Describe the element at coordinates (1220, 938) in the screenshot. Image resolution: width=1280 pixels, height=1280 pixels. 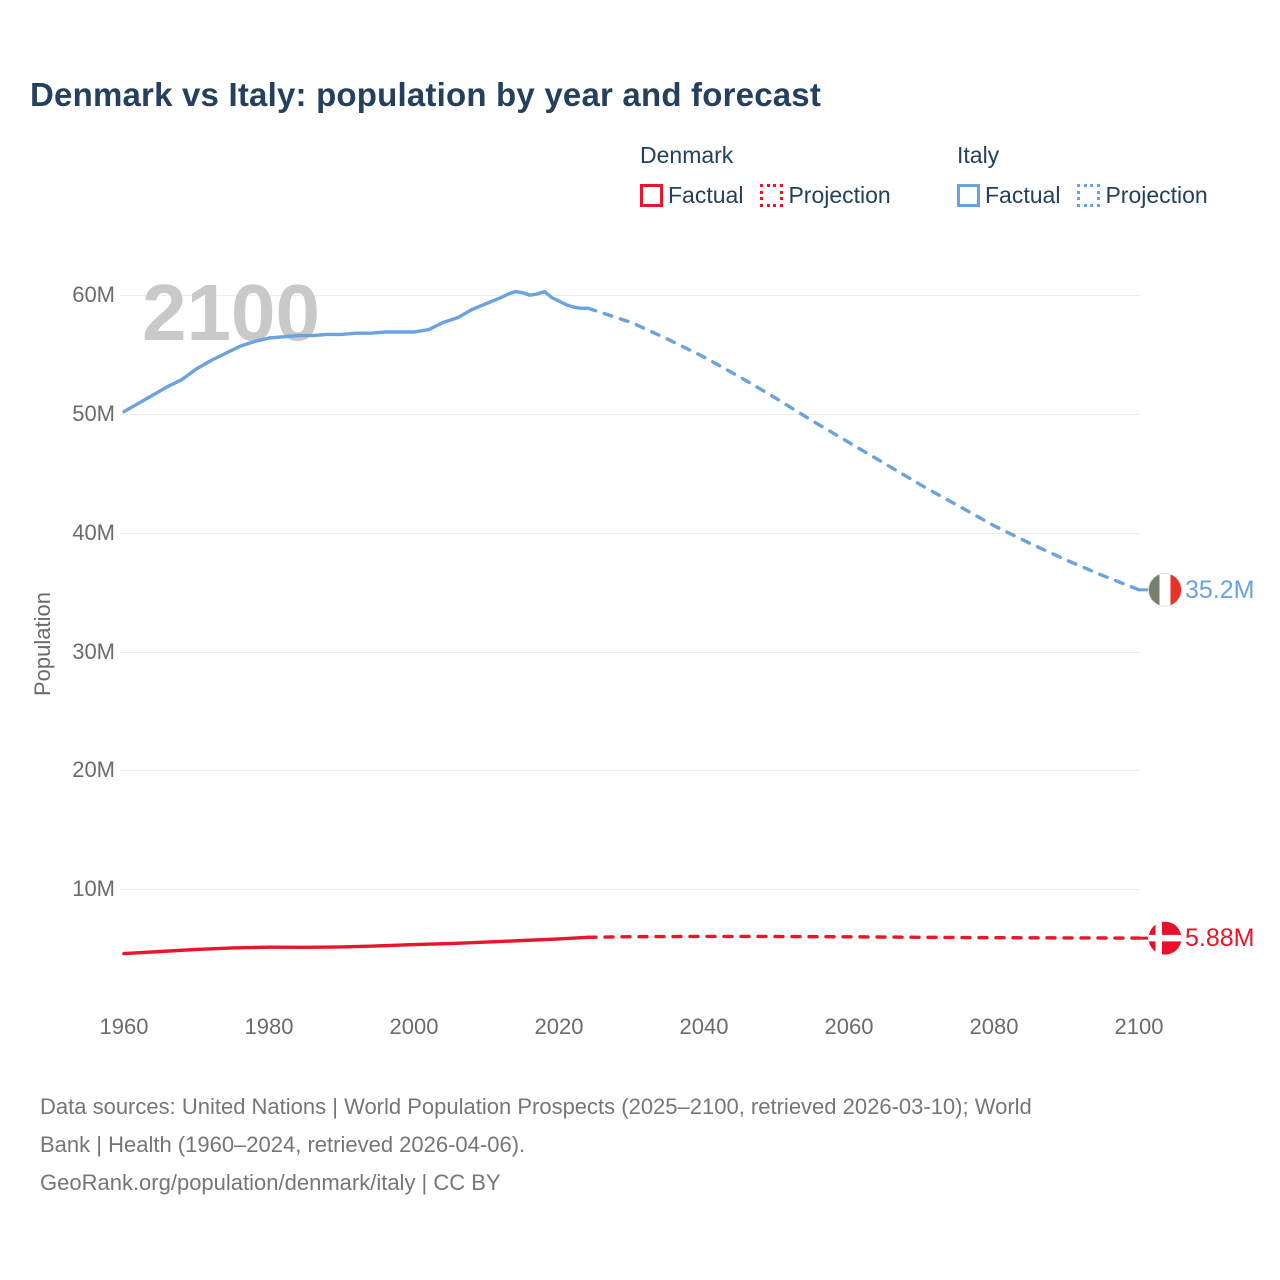
I see `denmark-end-value-label: 5.88M` at that location.